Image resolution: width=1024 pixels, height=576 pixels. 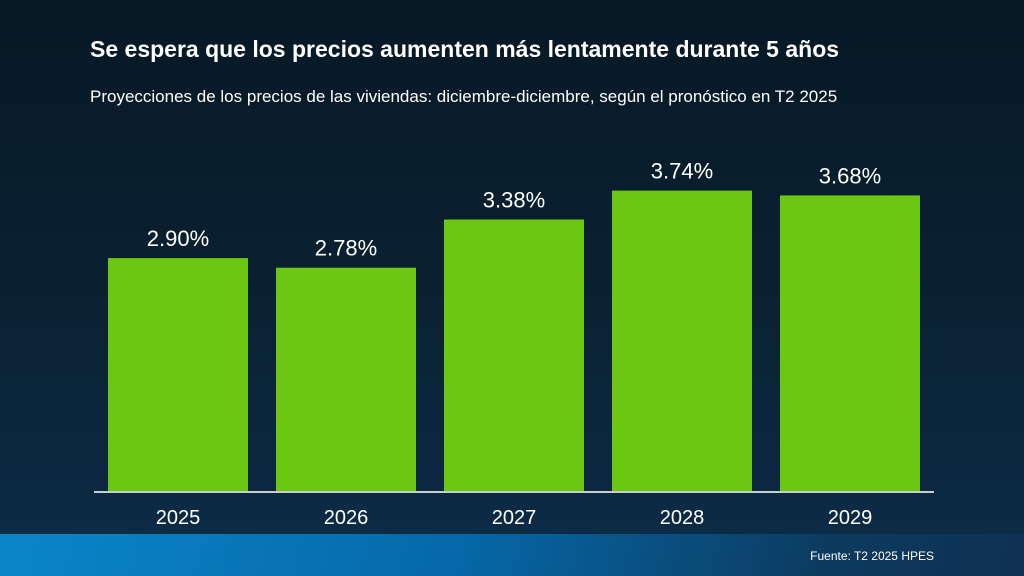 What do you see at coordinates (178, 238) in the screenshot?
I see `data-label: 2.90%` at bounding box center [178, 238].